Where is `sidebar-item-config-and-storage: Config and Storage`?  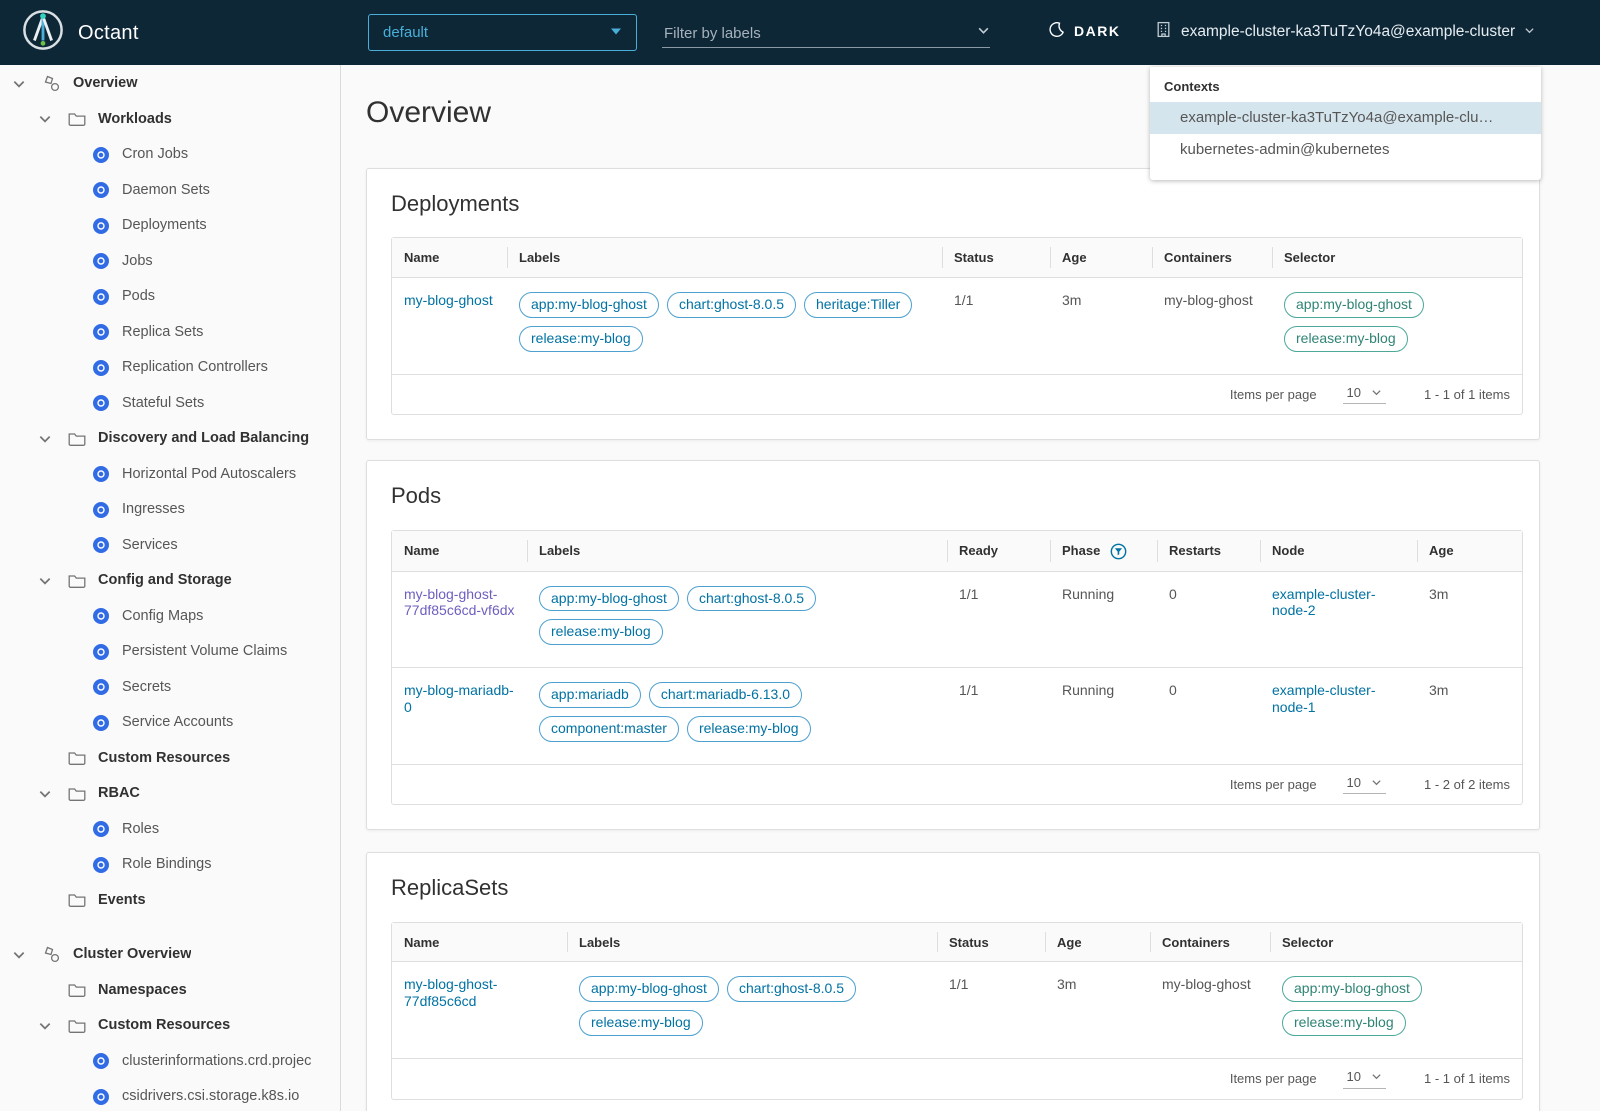 sidebar-item-config-and-storage: Config and Storage is located at coordinates (170, 581).